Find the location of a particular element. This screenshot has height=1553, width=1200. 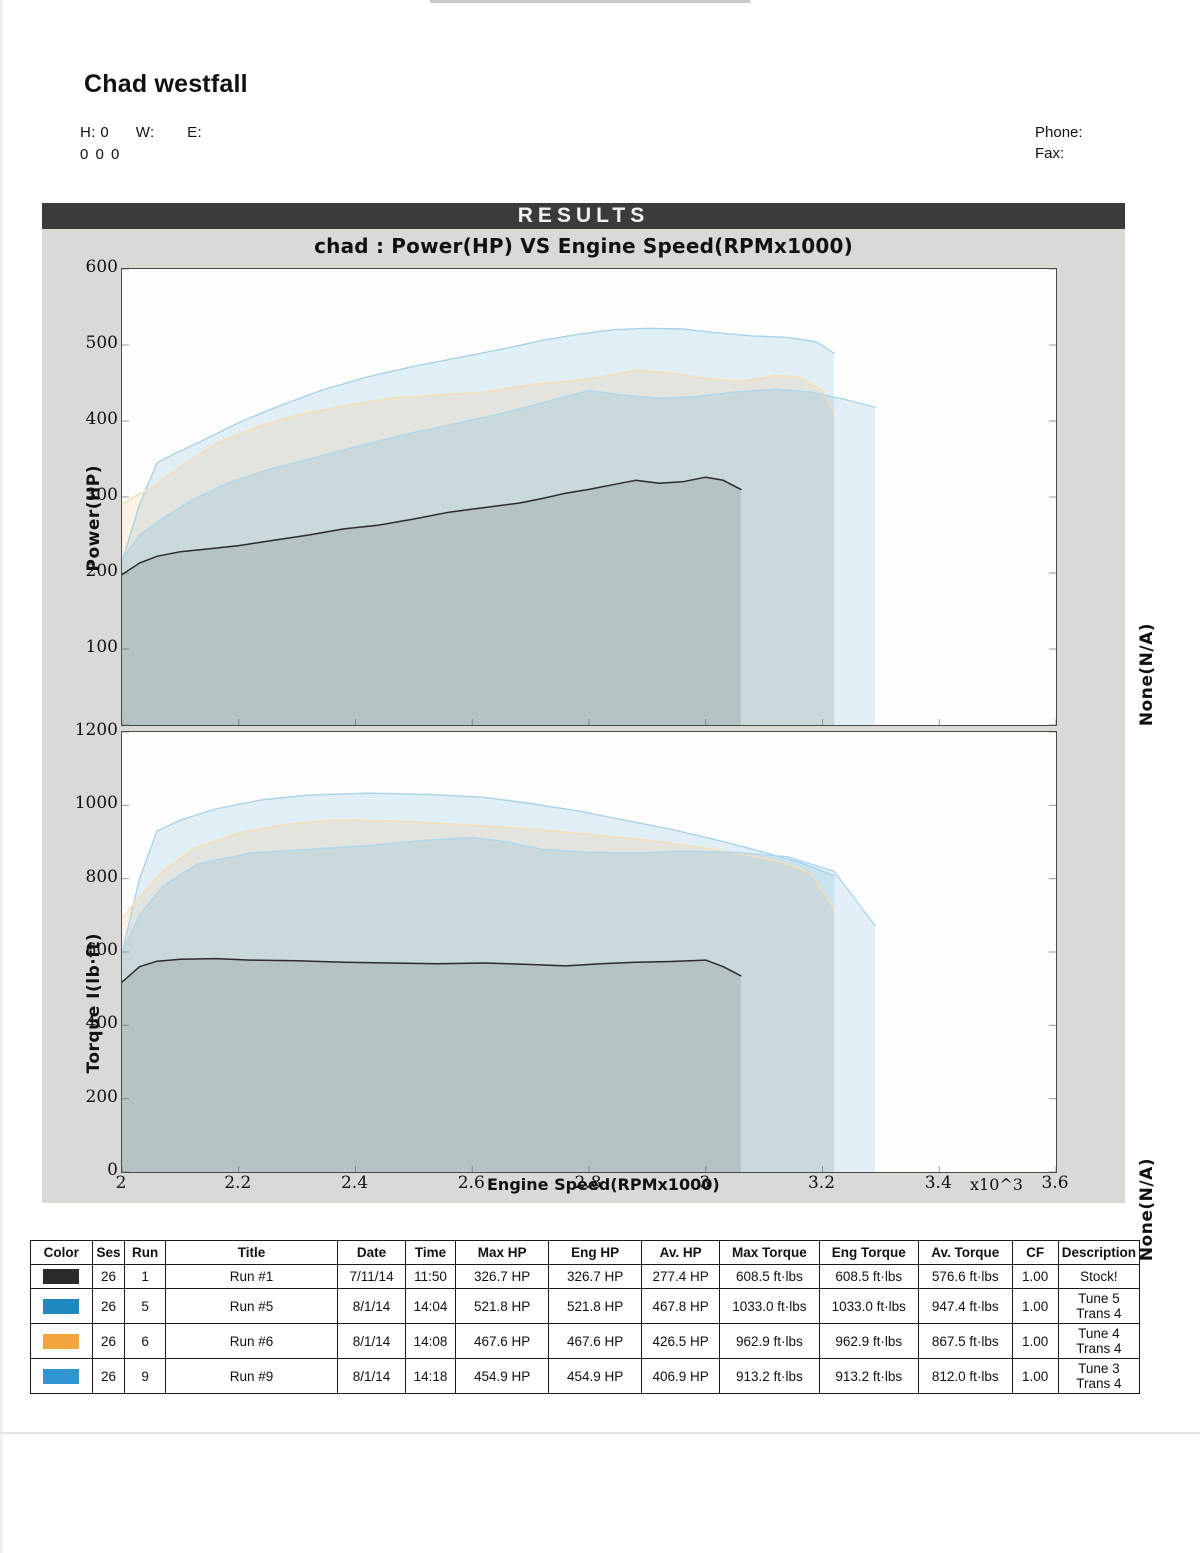

scan-artifact-top is located at coordinates (590, 1).